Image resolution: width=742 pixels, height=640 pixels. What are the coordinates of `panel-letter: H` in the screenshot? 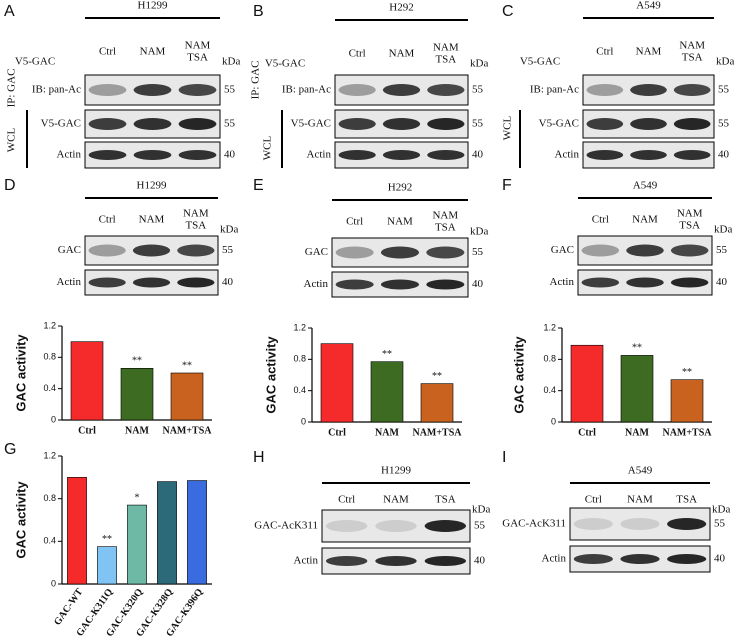 It's located at (259, 457).